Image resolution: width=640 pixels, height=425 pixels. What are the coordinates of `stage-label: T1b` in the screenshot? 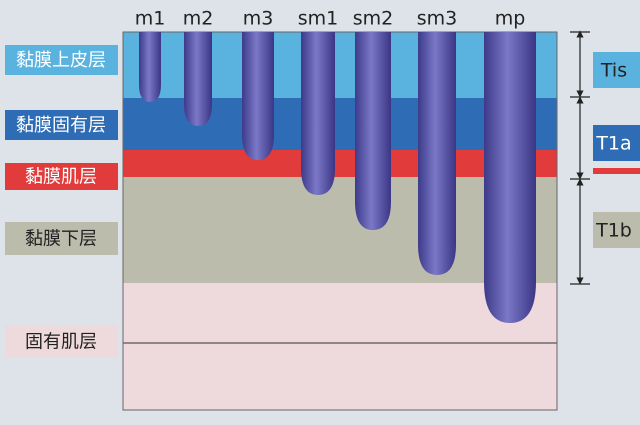 It's located at (613, 231).